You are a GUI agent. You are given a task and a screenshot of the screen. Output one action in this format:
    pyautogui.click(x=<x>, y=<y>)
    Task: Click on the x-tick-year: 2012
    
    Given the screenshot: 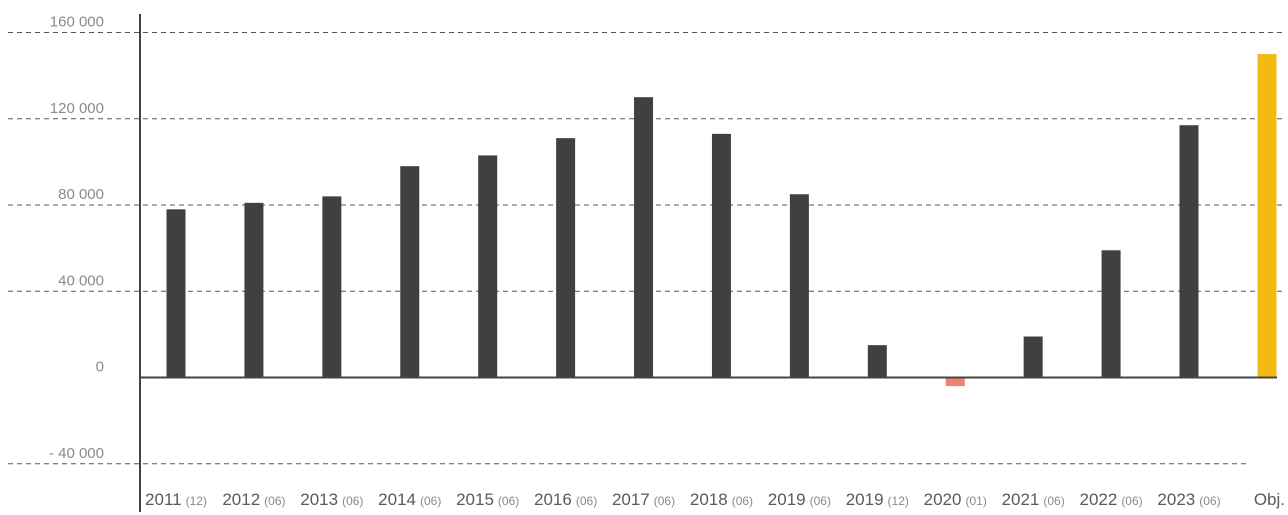 What is the action you would take?
    pyautogui.click(x=241, y=499)
    